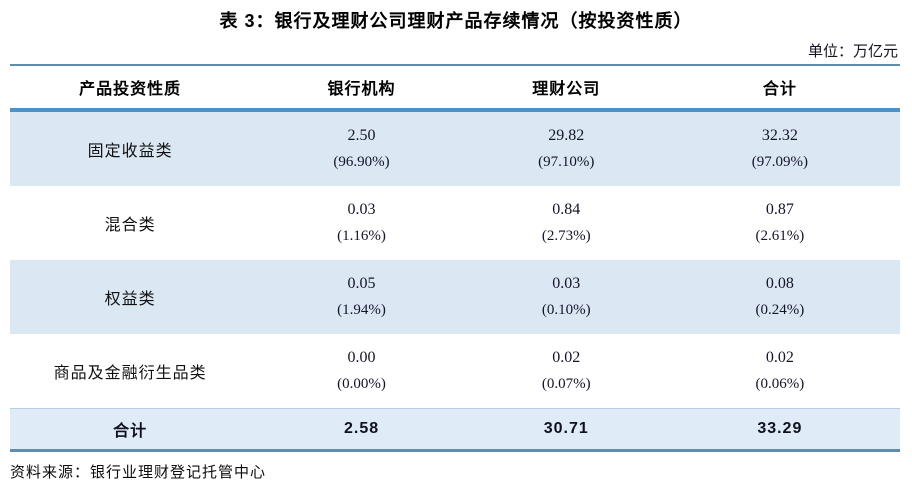  Describe the element at coordinates (780, 384) in the screenshot. I see `percent-text: (0.06%)` at that location.